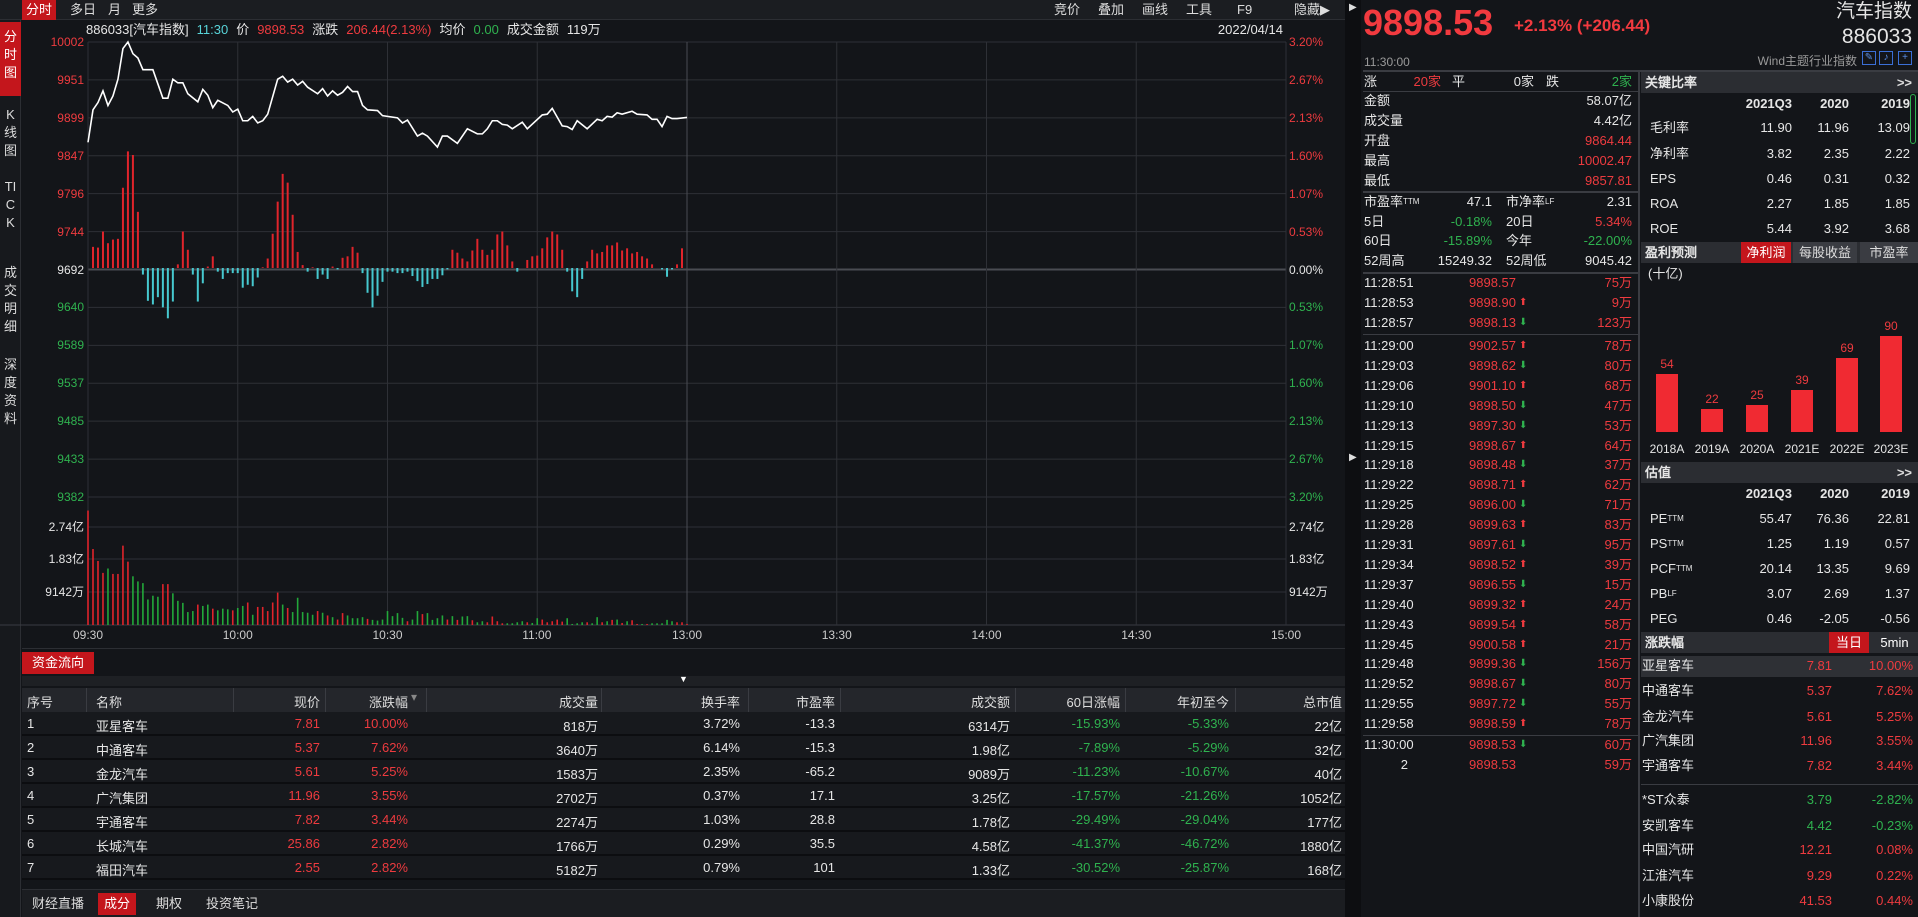 The height and width of the screenshot is (917, 1918). I want to click on side-tab-trades: 成交明细, so click(10, 299).